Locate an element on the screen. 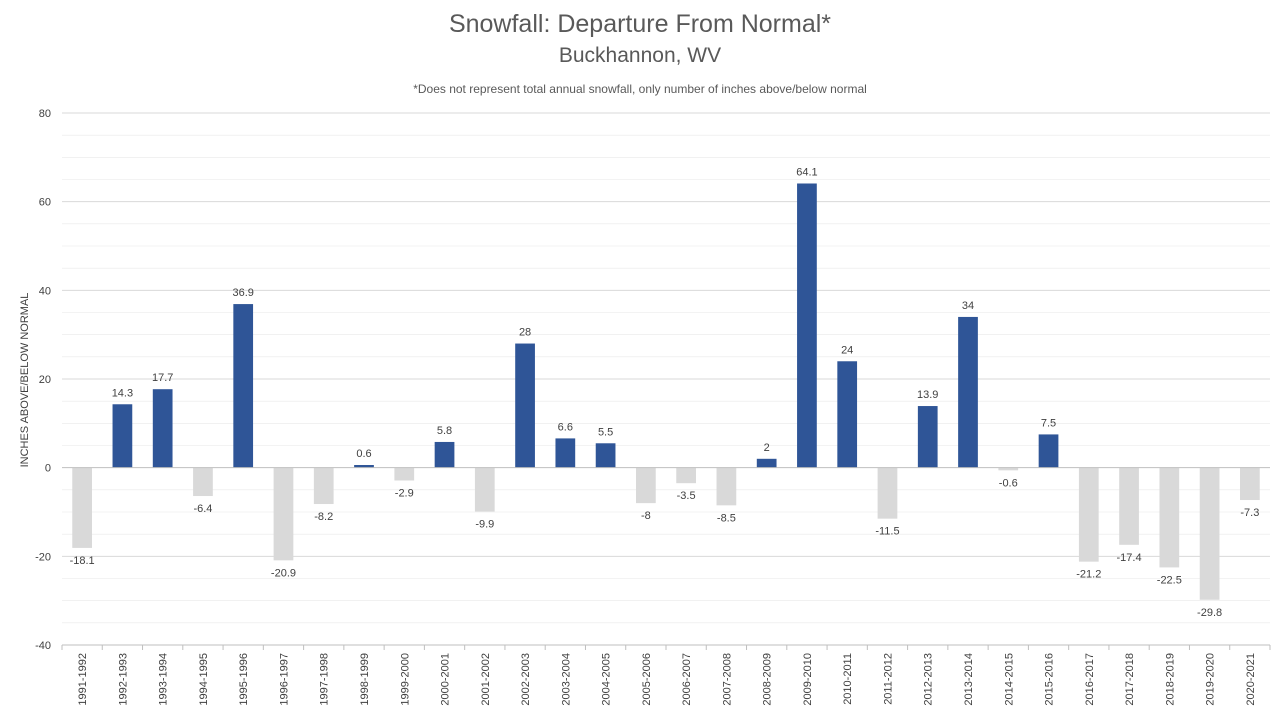 The height and width of the screenshot is (720, 1280). y-tick-label: 60 is located at coordinates (45, 203).